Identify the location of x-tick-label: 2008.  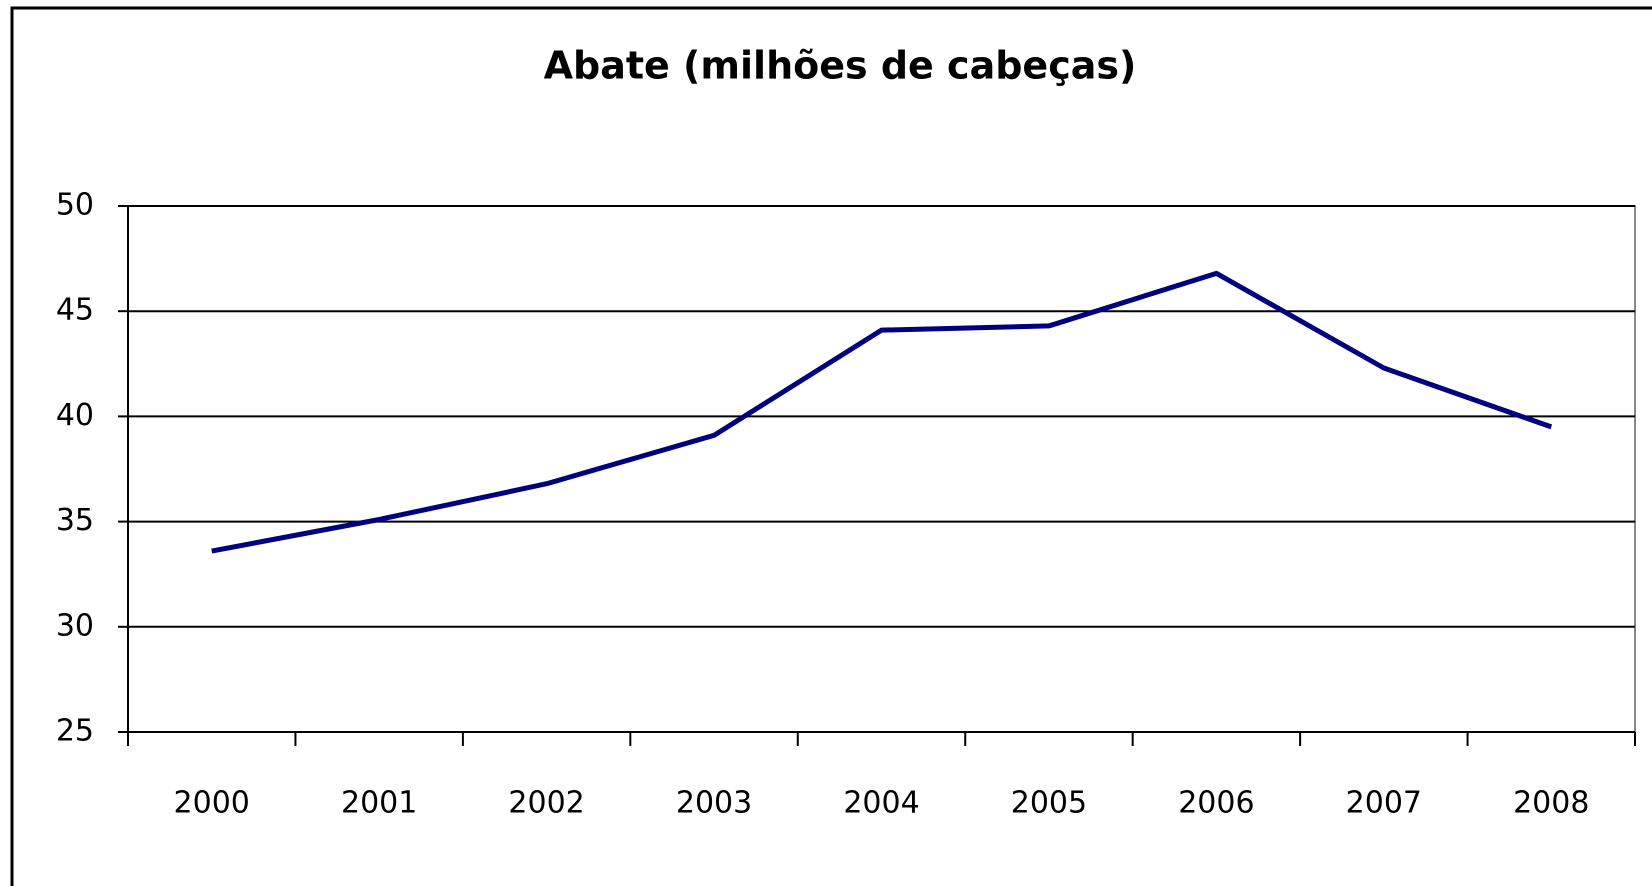
(1551, 803).